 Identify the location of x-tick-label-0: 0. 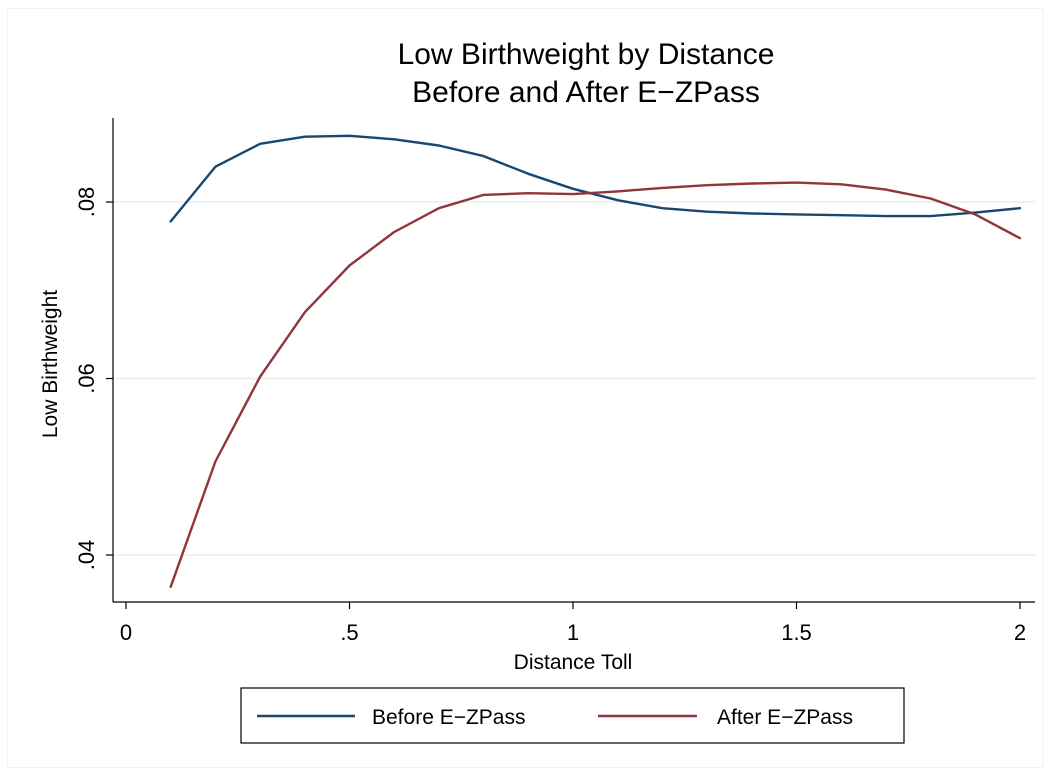
(126, 632).